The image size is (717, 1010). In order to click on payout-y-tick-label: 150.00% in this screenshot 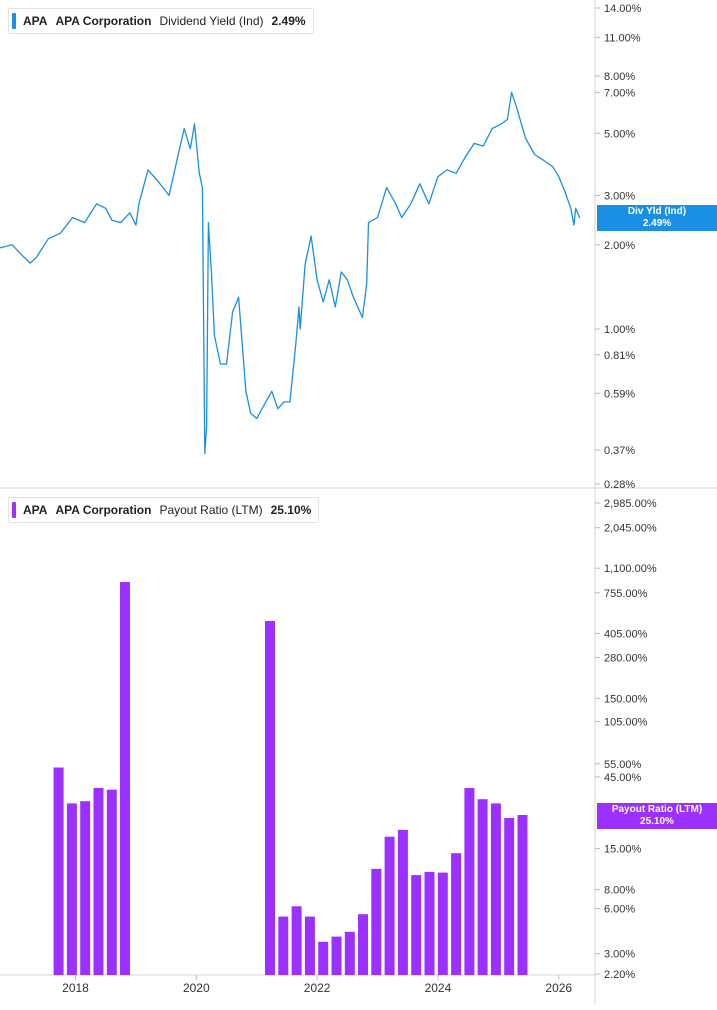, I will do `click(626, 699)`.